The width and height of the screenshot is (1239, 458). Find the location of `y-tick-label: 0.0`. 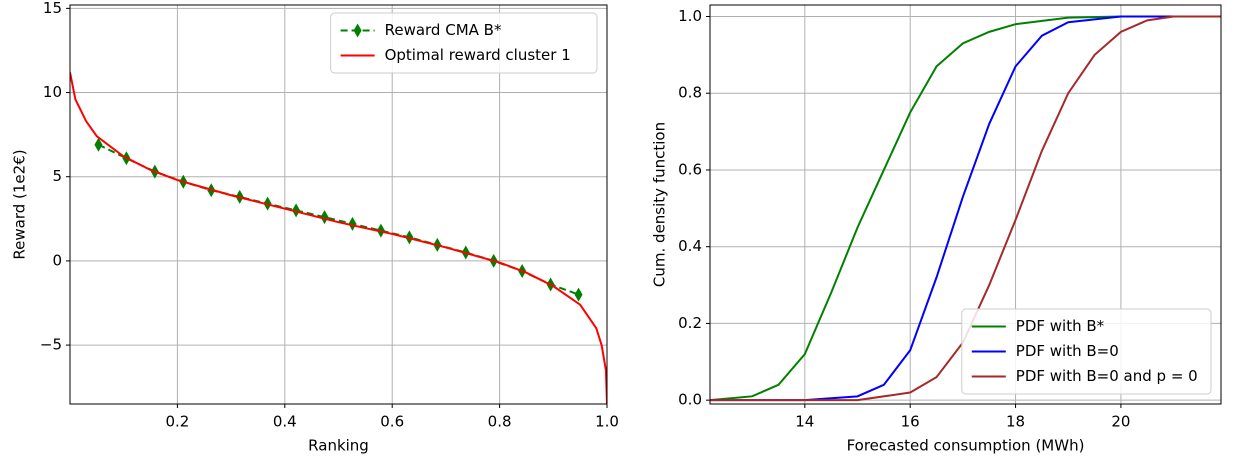

y-tick-label: 0.0 is located at coordinates (690, 400).